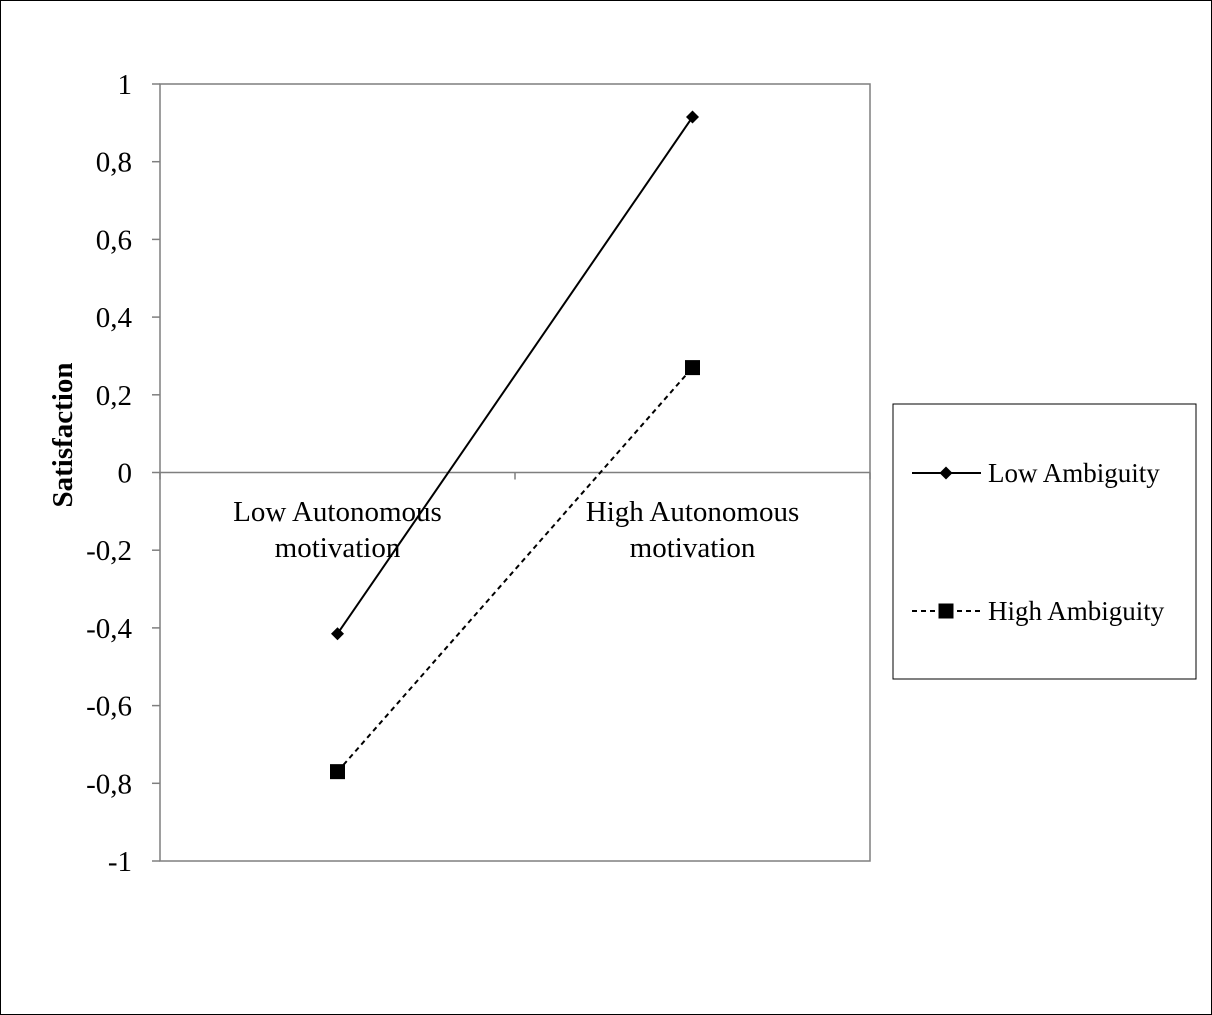 This screenshot has width=1212, height=1015. What do you see at coordinates (109, 551) in the screenshot?
I see `y-tick-label: -0,2` at bounding box center [109, 551].